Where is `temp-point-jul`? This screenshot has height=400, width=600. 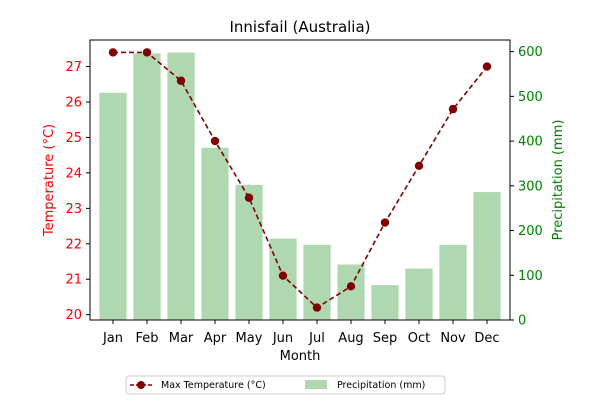
temp-point-jul is located at coordinates (317, 307).